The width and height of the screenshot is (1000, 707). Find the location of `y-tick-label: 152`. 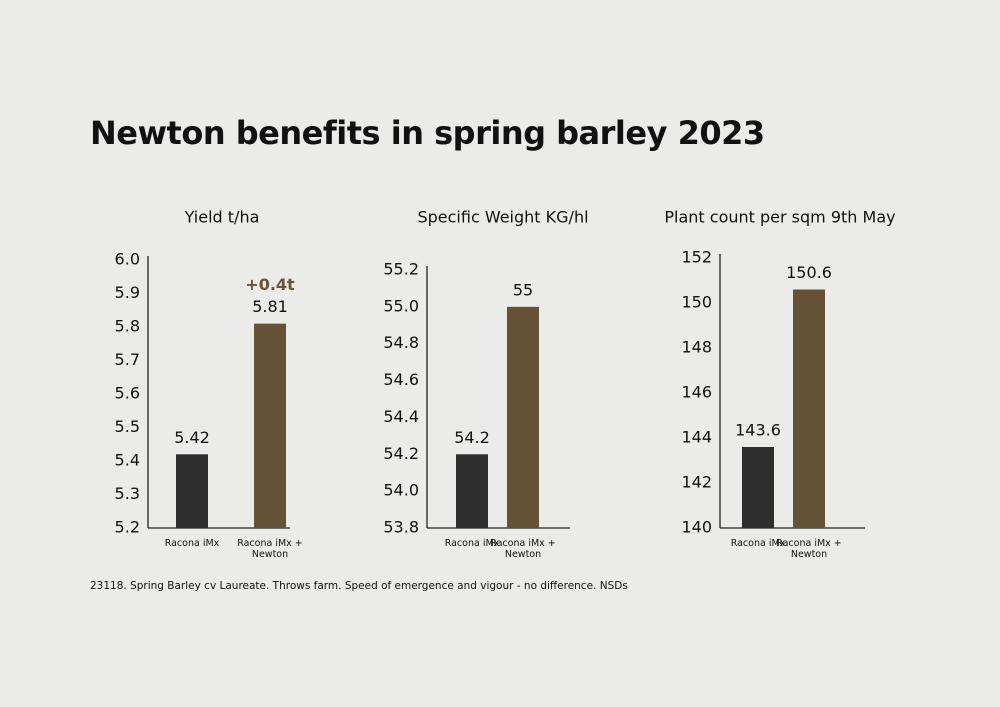

y-tick-label: 152 is located at coordinates (696, 257).